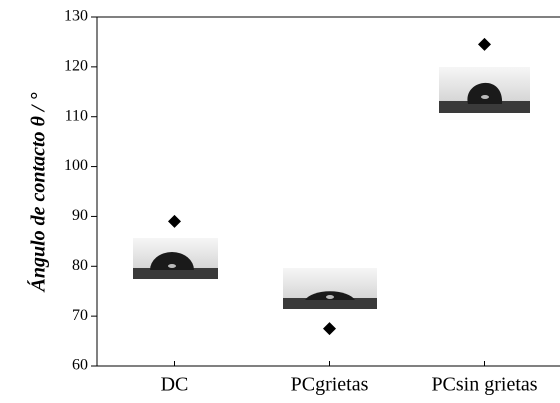 The image size is (560, 403). I want to click on y-tick-label: 60, so click(80, 365).